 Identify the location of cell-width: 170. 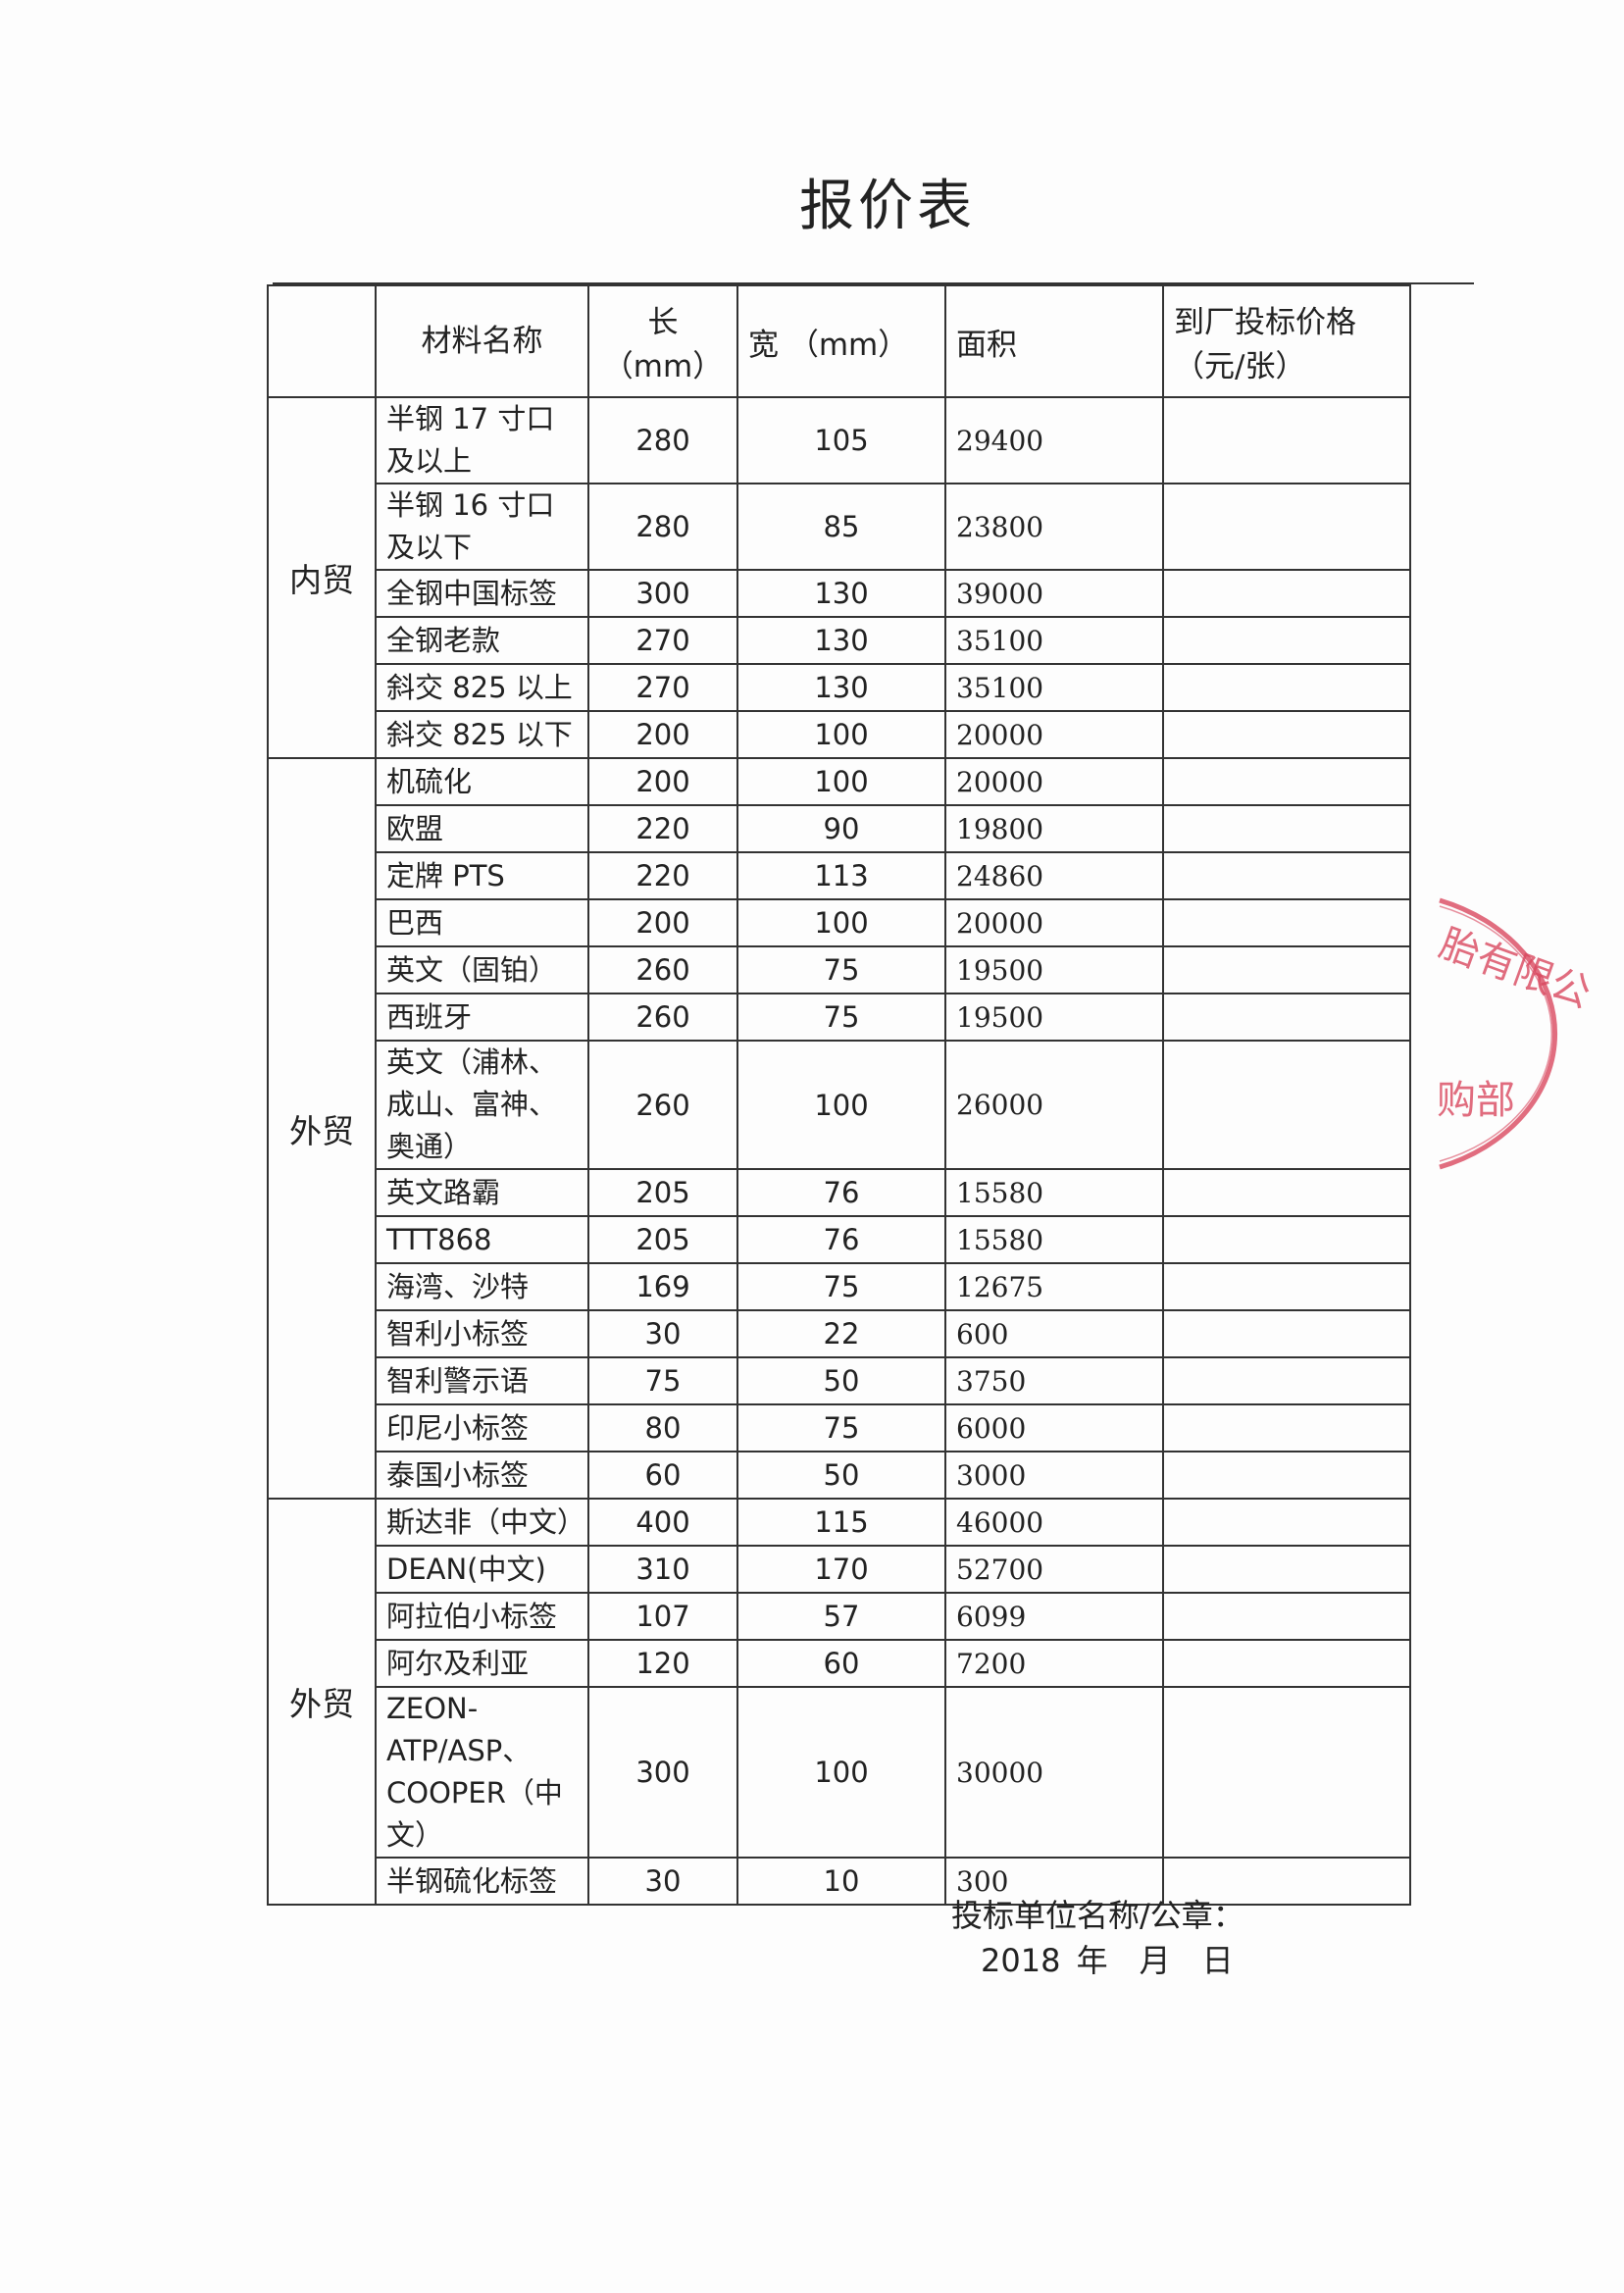
(841, 1569).